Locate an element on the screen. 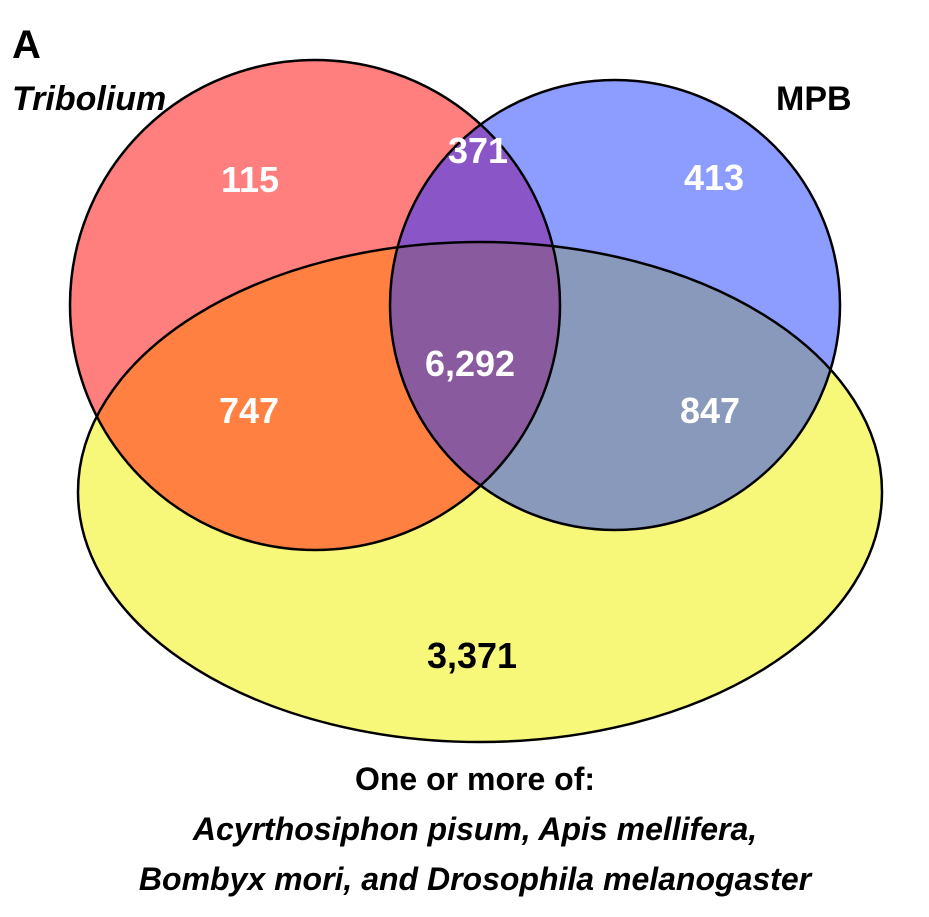 The width and height of the screenshot is (929, 917). region-ac-count: 747 is located at coordinates (249, 410).